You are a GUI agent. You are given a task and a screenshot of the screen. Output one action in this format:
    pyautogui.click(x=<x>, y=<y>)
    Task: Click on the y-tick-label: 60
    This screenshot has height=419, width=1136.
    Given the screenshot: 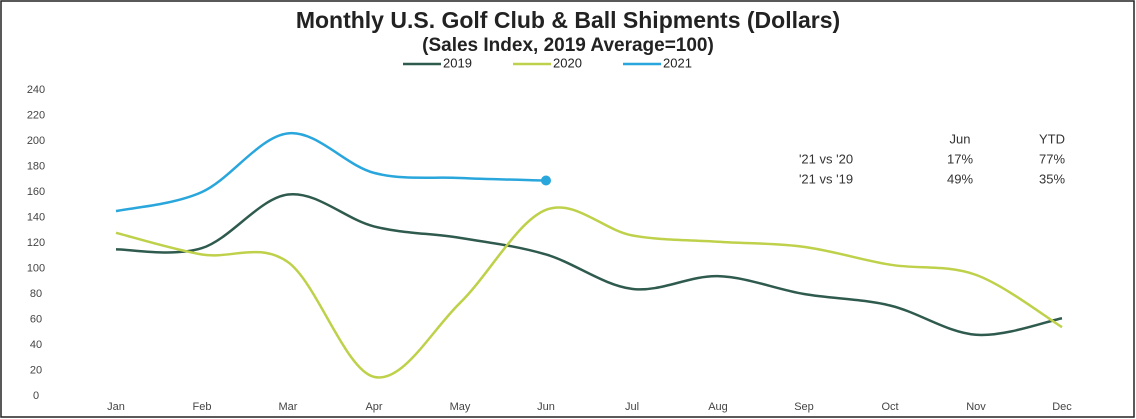 What is the action you would take?
    pyautogui.click(x=36, y=319)
    